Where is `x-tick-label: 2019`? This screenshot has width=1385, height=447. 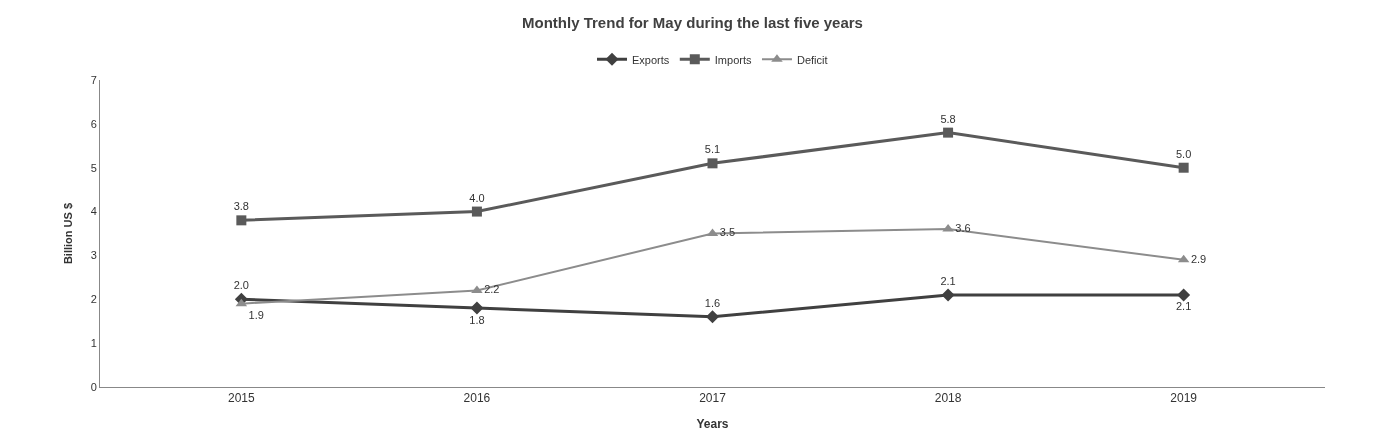
x-tick-label: 2019 is located at coordinates (1184, 398).